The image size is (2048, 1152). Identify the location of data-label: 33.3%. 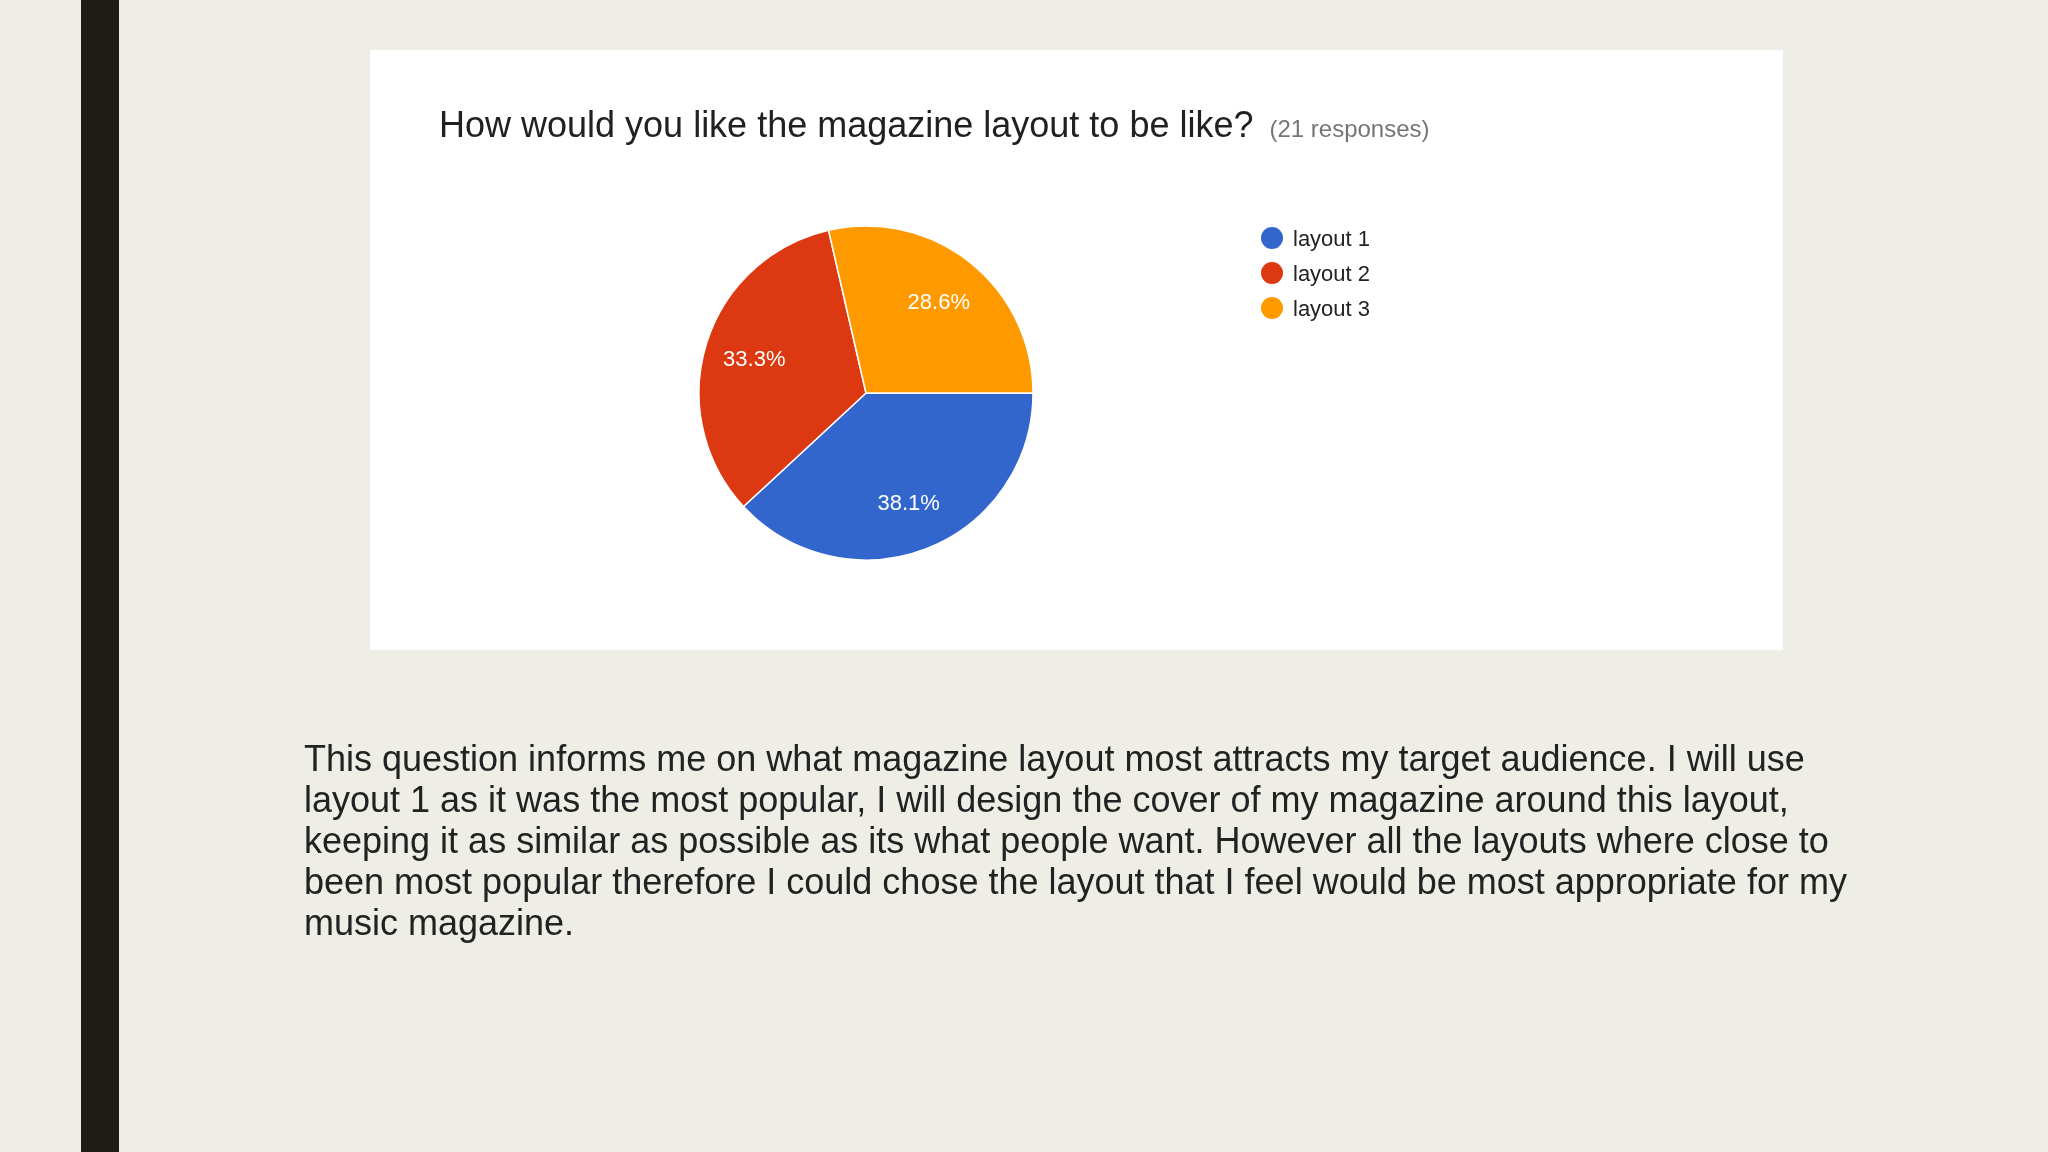
(754, 359).